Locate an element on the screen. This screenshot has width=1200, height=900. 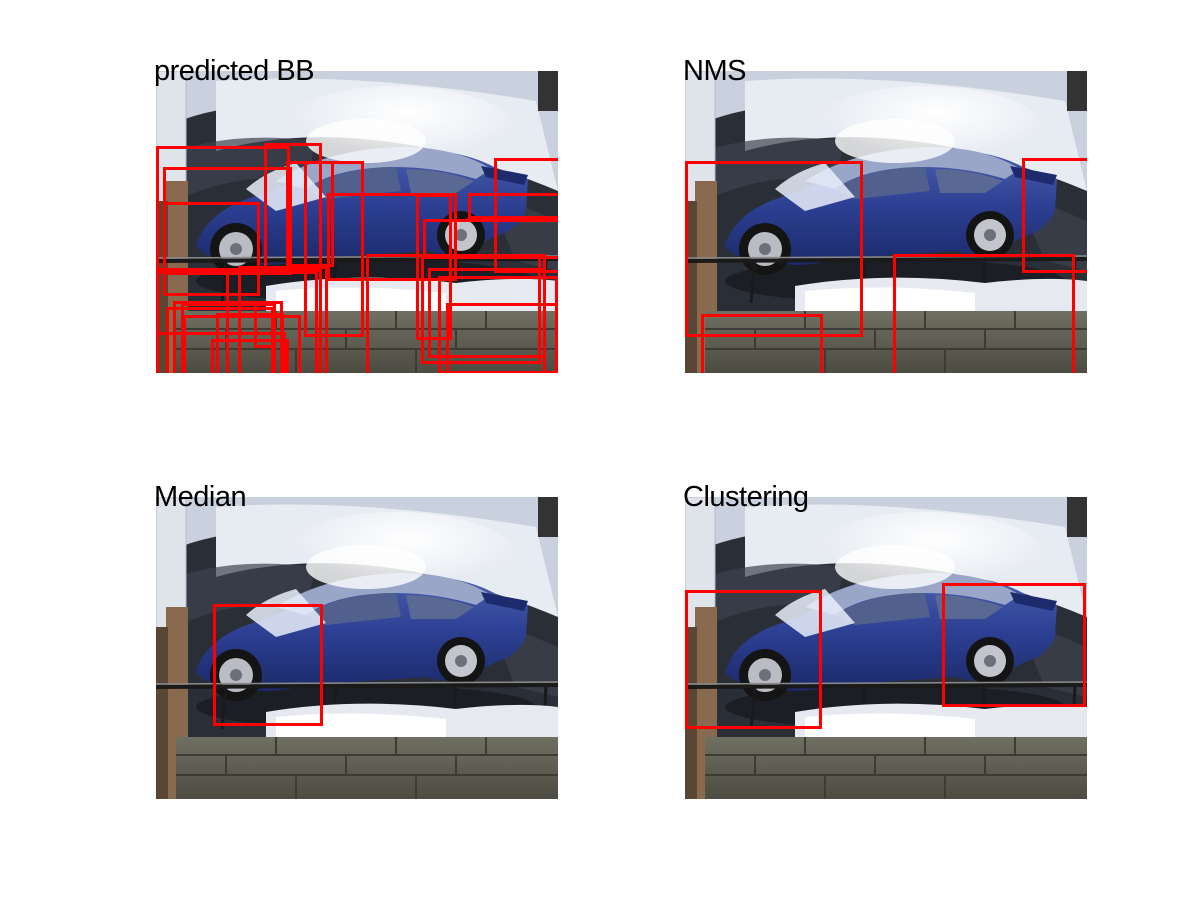
panel-title: NMS is located at coordinates (714, 71).